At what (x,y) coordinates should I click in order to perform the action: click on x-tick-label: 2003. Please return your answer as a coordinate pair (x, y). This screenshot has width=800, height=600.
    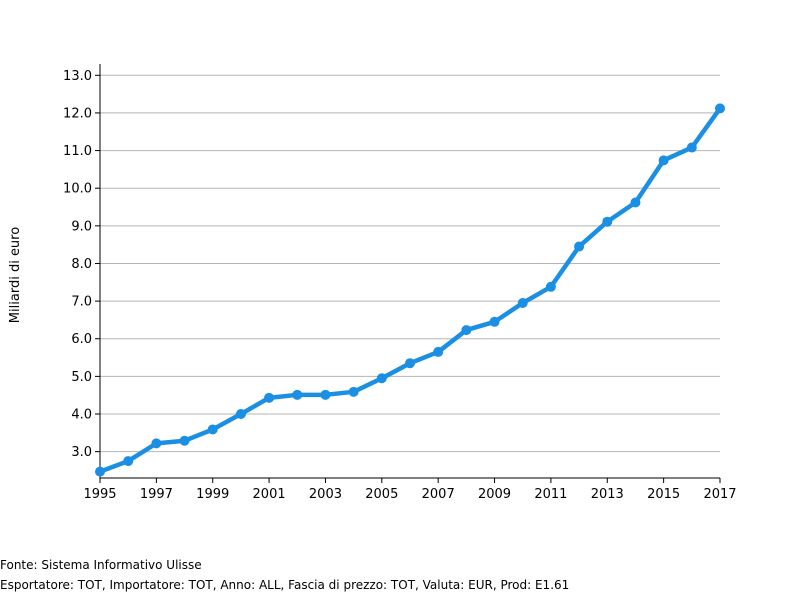
    Looking at the image, I should click on (325, 494).